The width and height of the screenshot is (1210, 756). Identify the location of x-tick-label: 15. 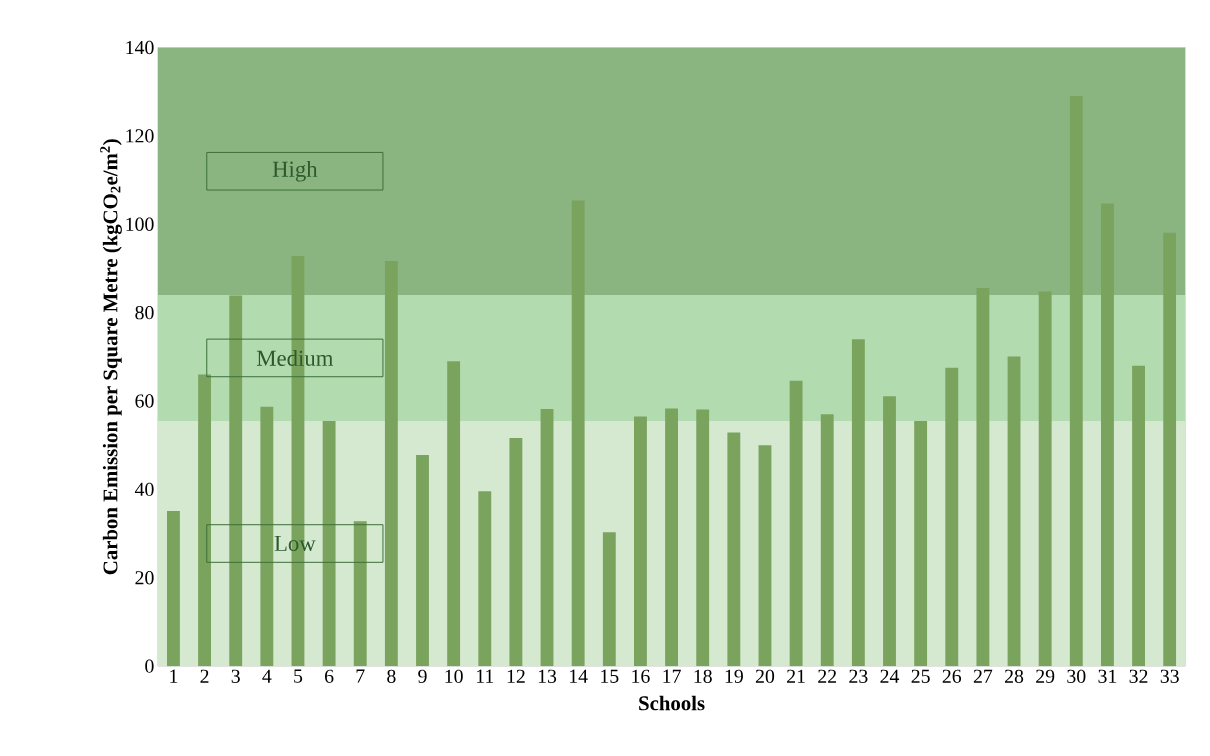
(610, 676).